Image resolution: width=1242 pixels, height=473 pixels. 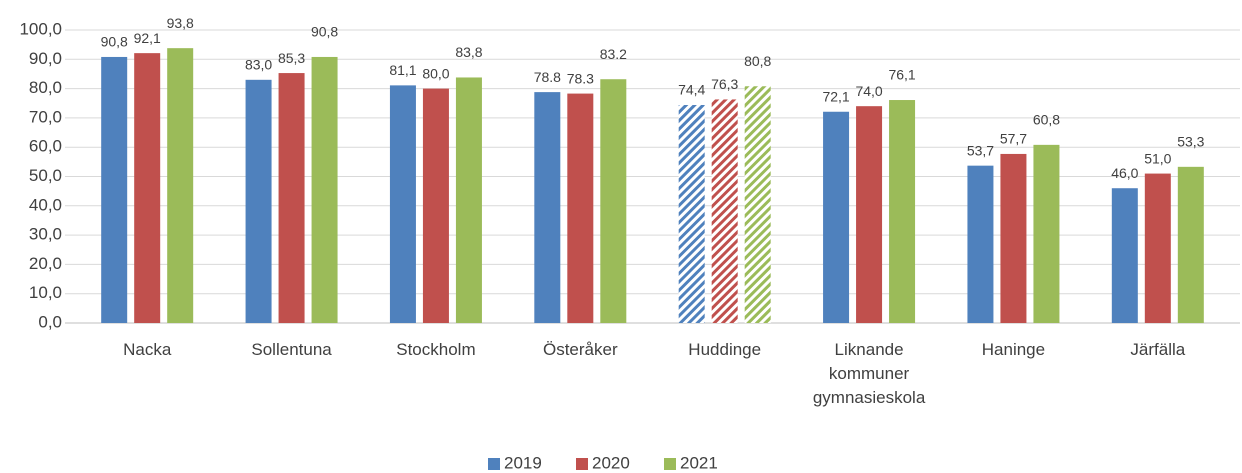 What do you see at coordinates (980, 150) in the screenshot?
I see `value-label: 53,7` at bounding box center [980, 150].